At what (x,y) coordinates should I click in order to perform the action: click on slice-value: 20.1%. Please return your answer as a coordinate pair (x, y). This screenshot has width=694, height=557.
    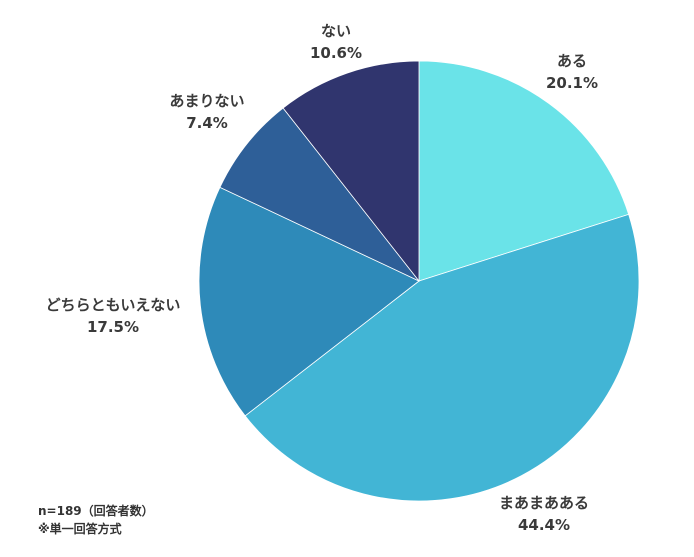
    Looking at the image, I should click on (572, 83).